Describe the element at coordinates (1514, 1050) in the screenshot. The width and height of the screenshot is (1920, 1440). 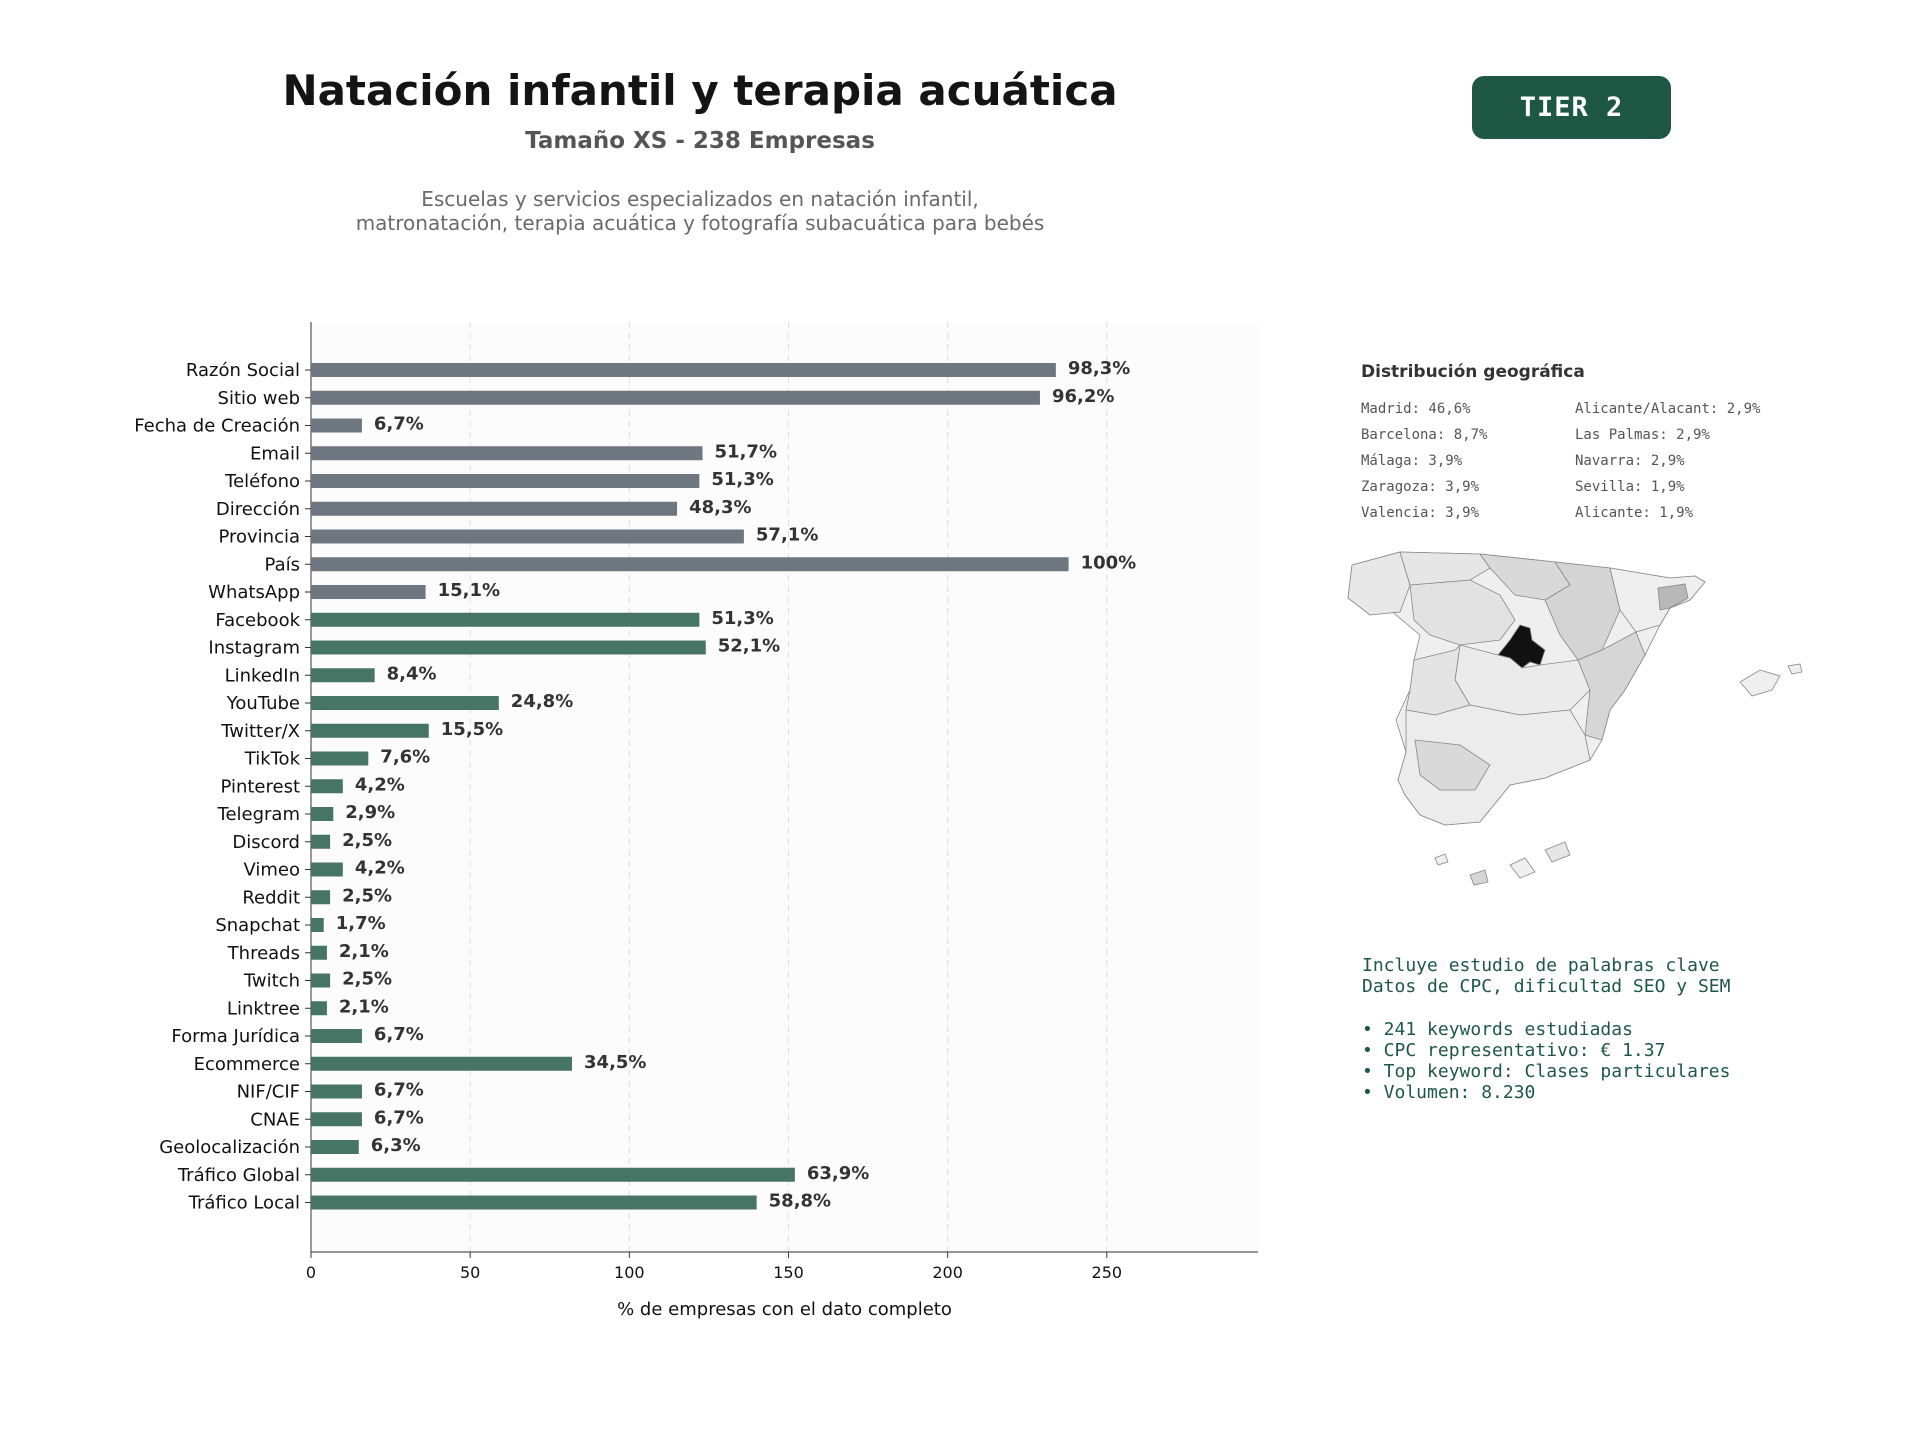
I see `keywords-bullet: • CPC representativo: € 1.37` at that location.